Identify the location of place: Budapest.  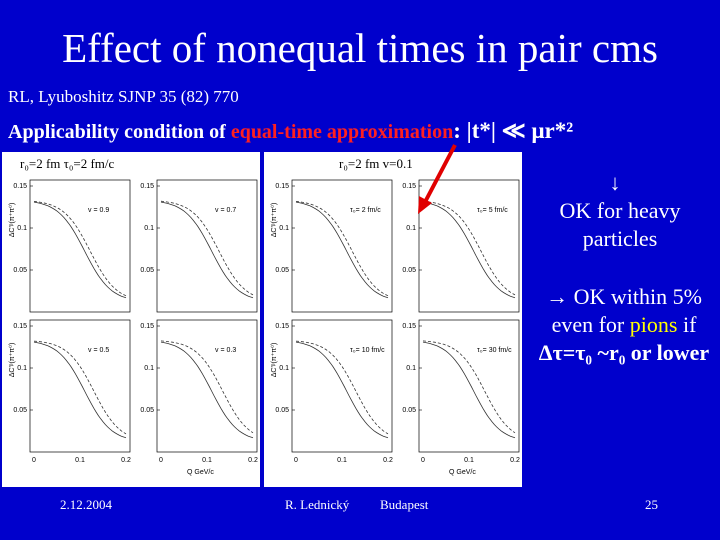
(404, 504).